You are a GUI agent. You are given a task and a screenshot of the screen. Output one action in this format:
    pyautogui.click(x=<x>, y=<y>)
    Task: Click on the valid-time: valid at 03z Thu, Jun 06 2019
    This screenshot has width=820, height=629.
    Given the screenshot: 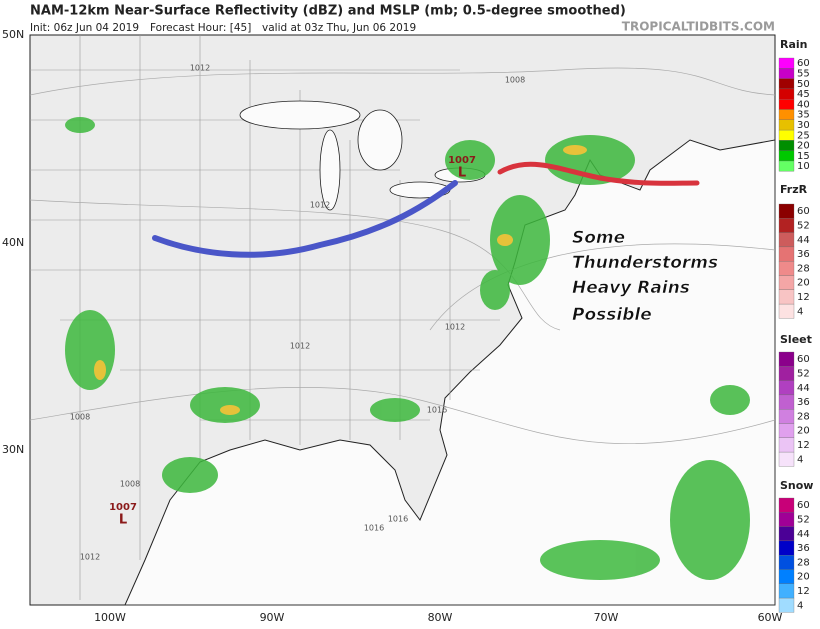 What is the action you would take?
    pyautogui.click(x=339, y=28)
    